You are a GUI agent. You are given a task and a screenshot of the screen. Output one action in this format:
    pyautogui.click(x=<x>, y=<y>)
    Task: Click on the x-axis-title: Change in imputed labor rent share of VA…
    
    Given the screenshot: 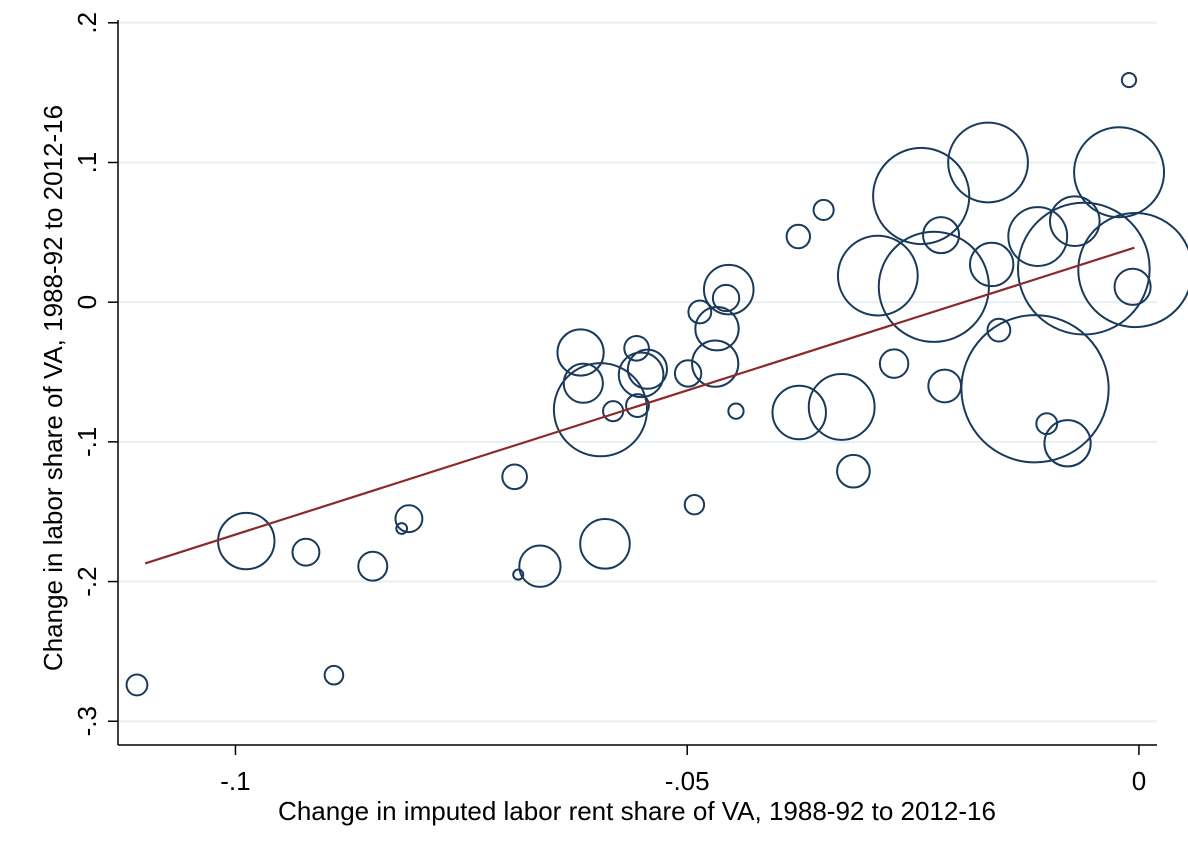 What is the action you would take?
    pyautogui.click(x=637, y=811)
    